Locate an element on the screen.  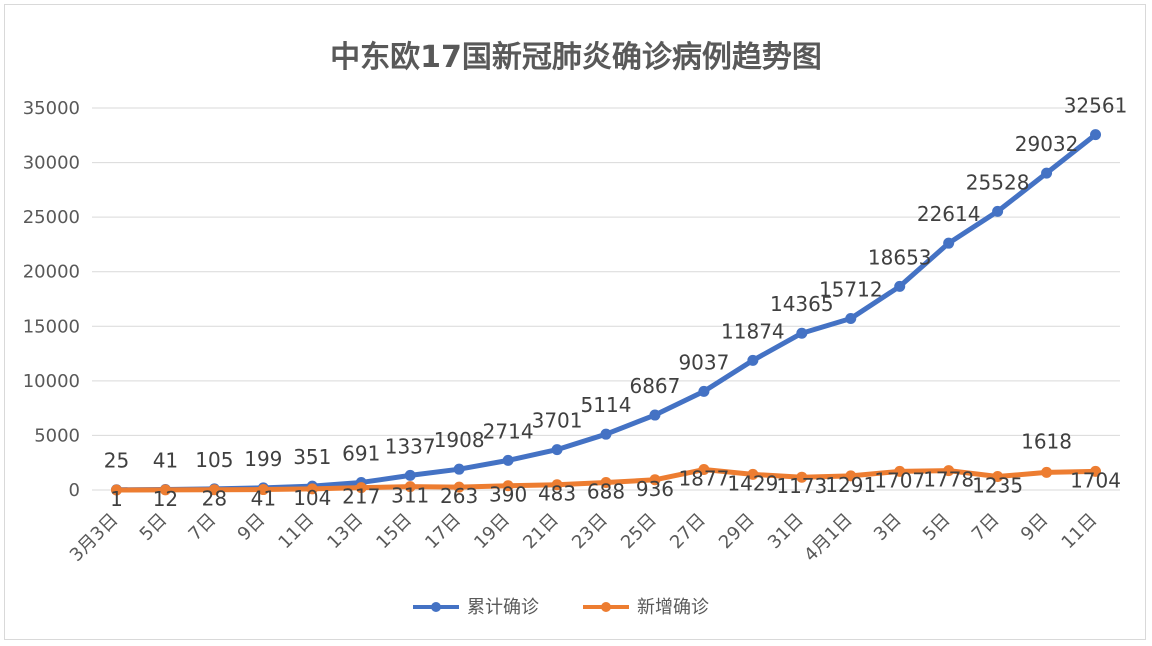
data-label-1: 1173 is located at coordinates (801, 486).